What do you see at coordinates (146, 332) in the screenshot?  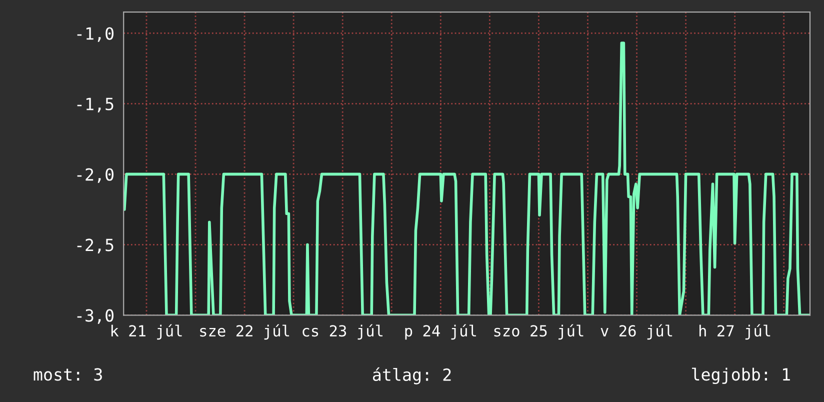 I see `x-tick-label: k 21 júl` at bounding box center [146, 332].